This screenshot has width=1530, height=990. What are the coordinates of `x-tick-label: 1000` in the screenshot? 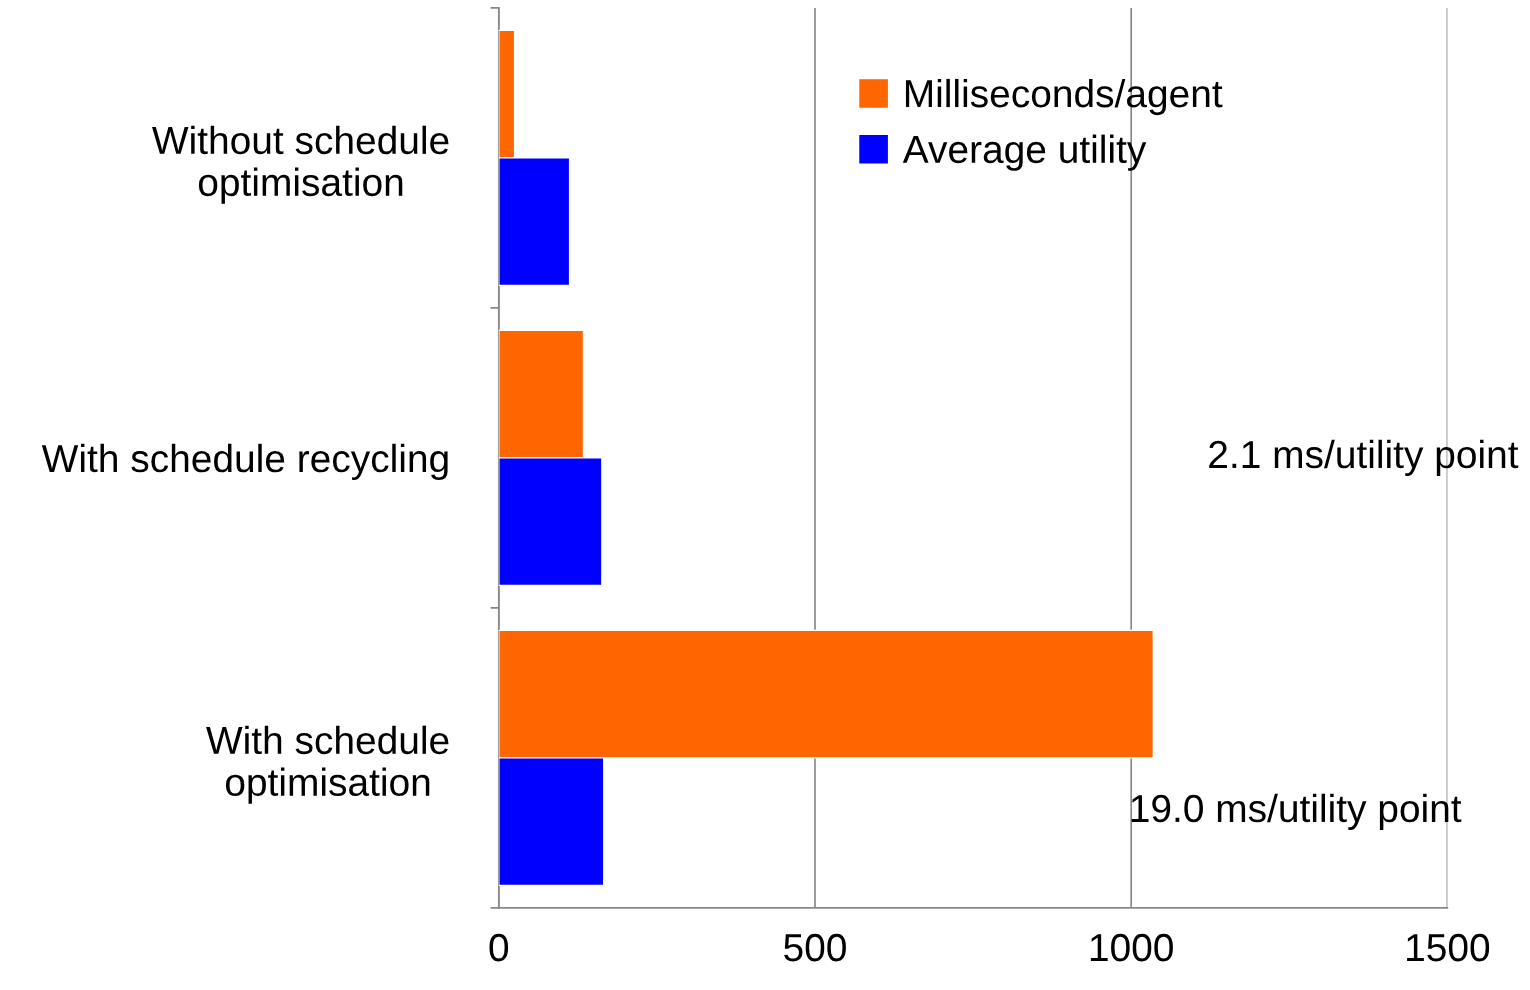 It's located at (1131, 947).